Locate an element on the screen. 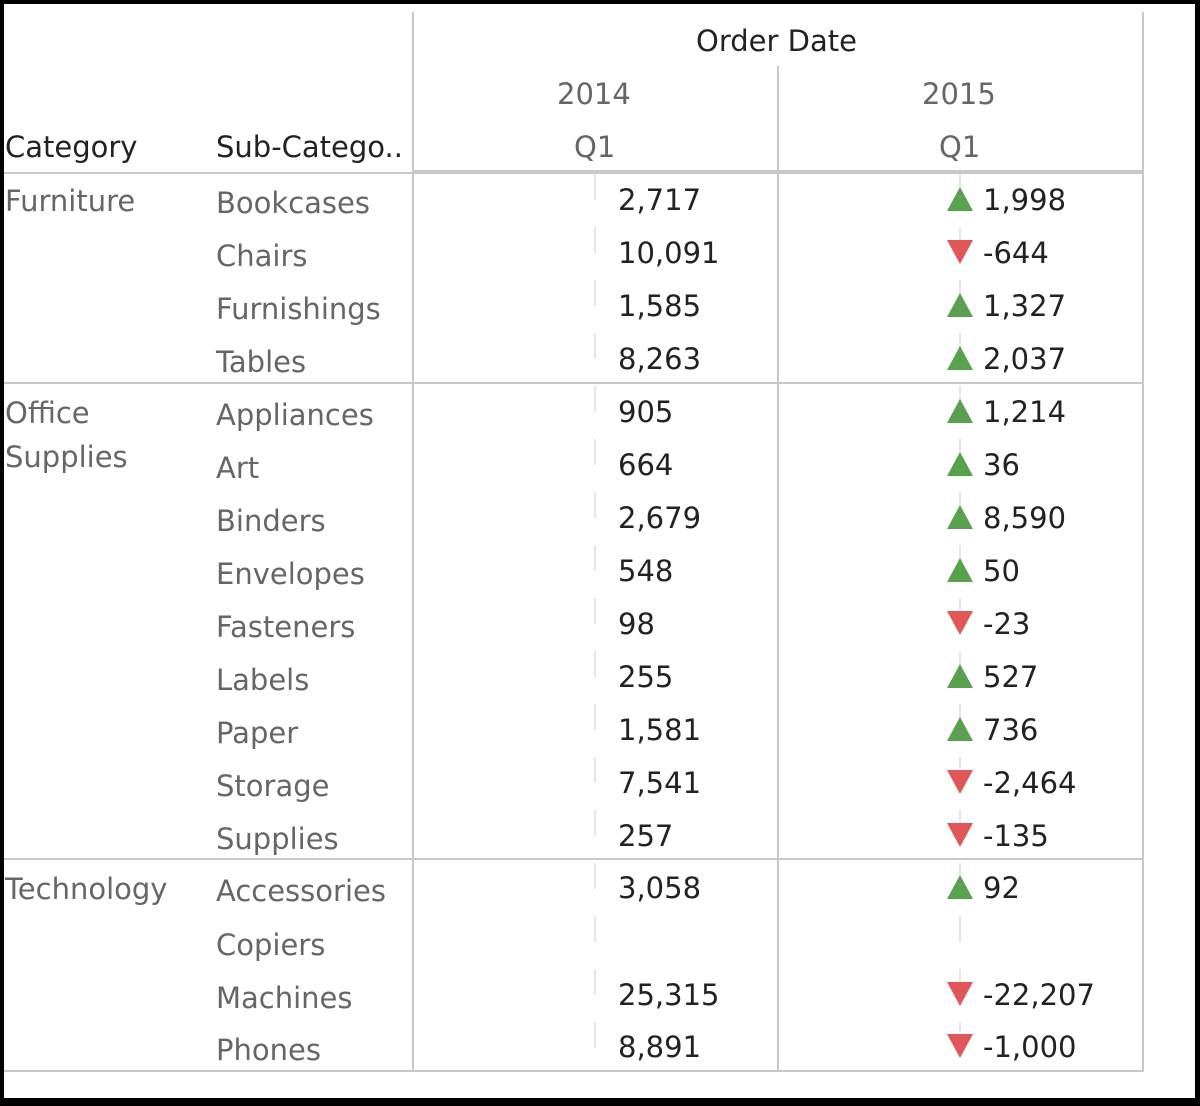 The image size is (1200, 1106). sub-category-label: Supplies is located at coordinates (277, 839).